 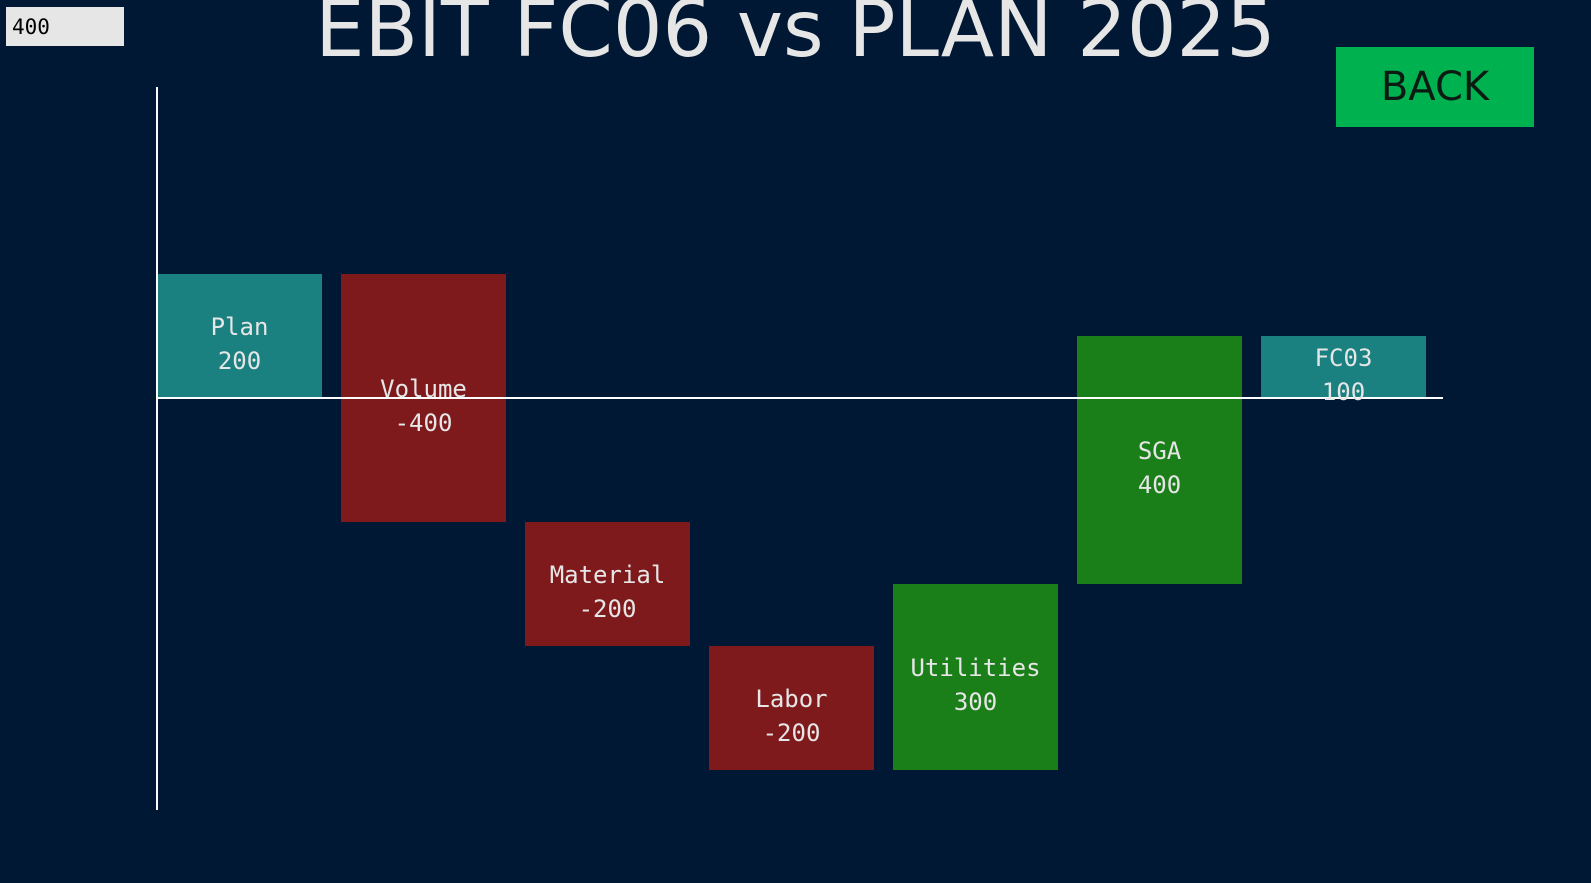 What do you see at coordinates (240, 327) in the screenshot?
I see `bar-category-label: Plan` at bounding box center [240, 327].